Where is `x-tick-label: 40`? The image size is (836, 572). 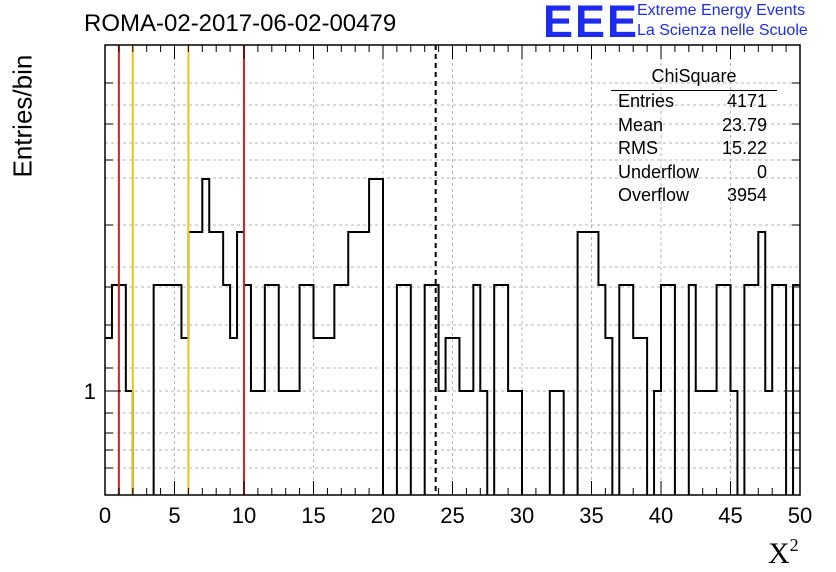 x-tick-label: 40 is located at coordinates (661, 515).